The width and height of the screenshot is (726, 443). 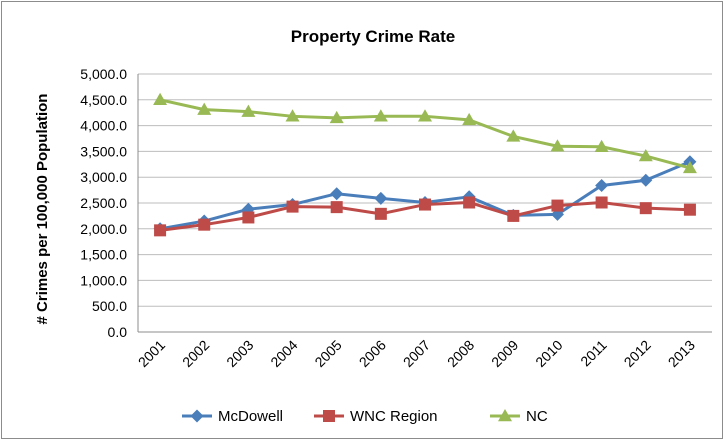 What do you see at coordinates (327, 353) in the screenshot?
I see `x-tick-label: 2005` at bounding box center [327, 353].